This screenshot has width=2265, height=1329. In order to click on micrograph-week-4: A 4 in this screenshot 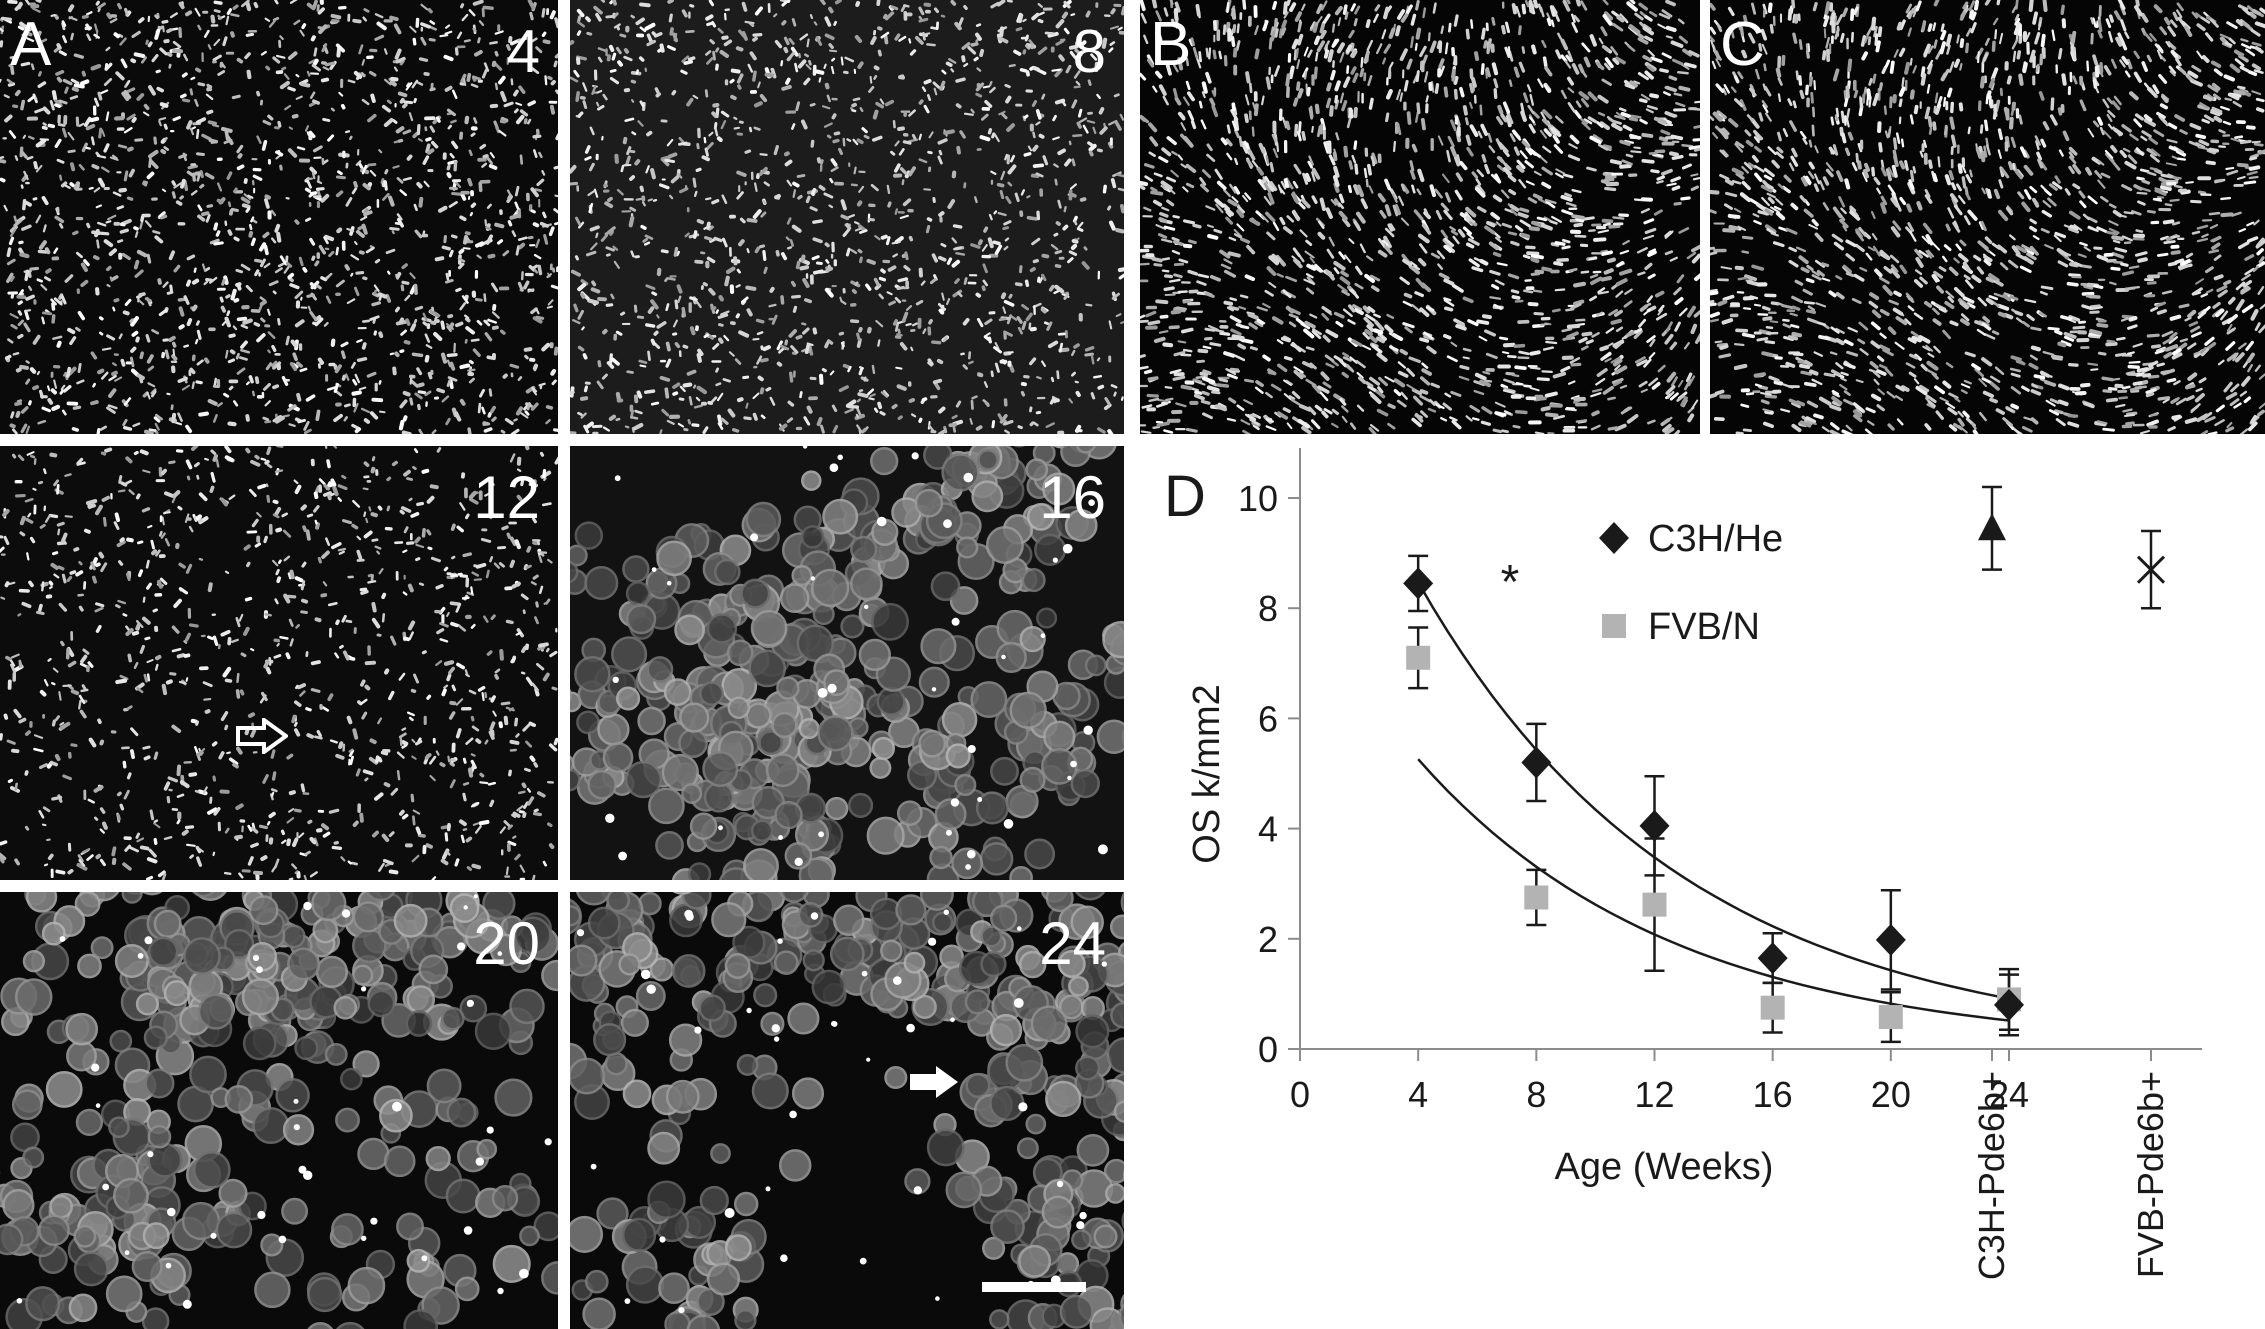, I will do `click(279, 217)`.